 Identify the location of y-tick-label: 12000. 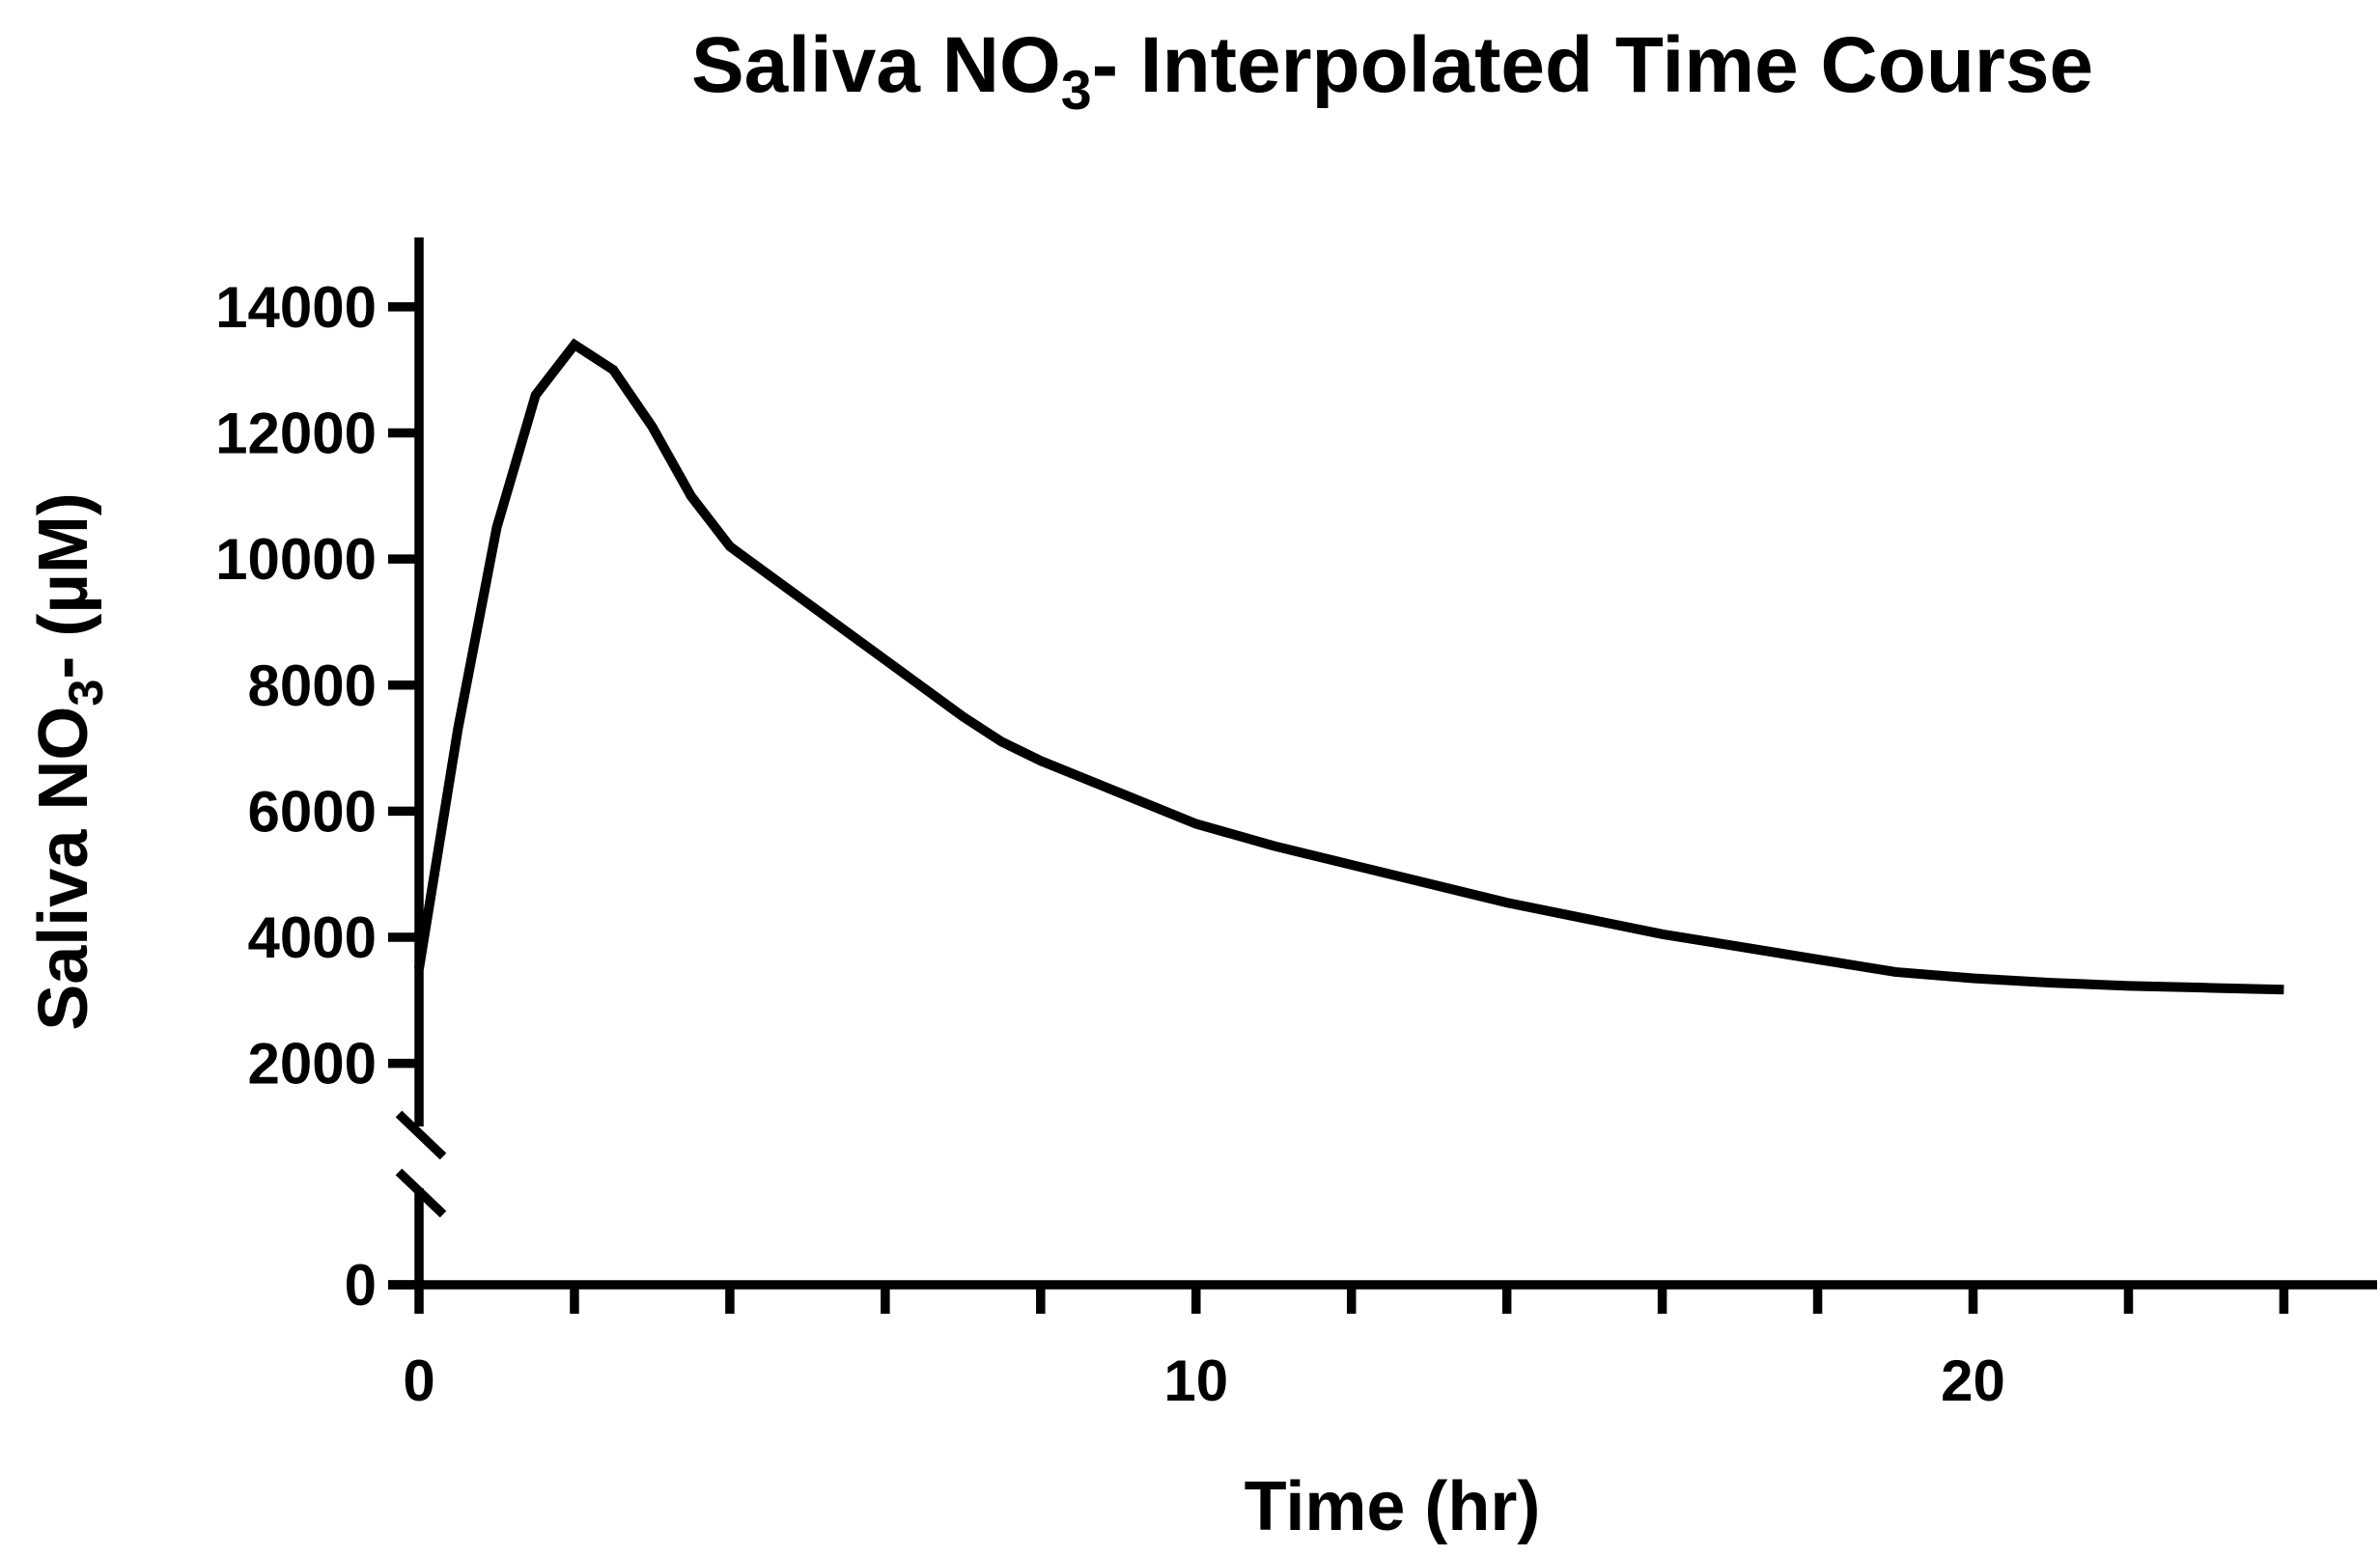
(296, 433).